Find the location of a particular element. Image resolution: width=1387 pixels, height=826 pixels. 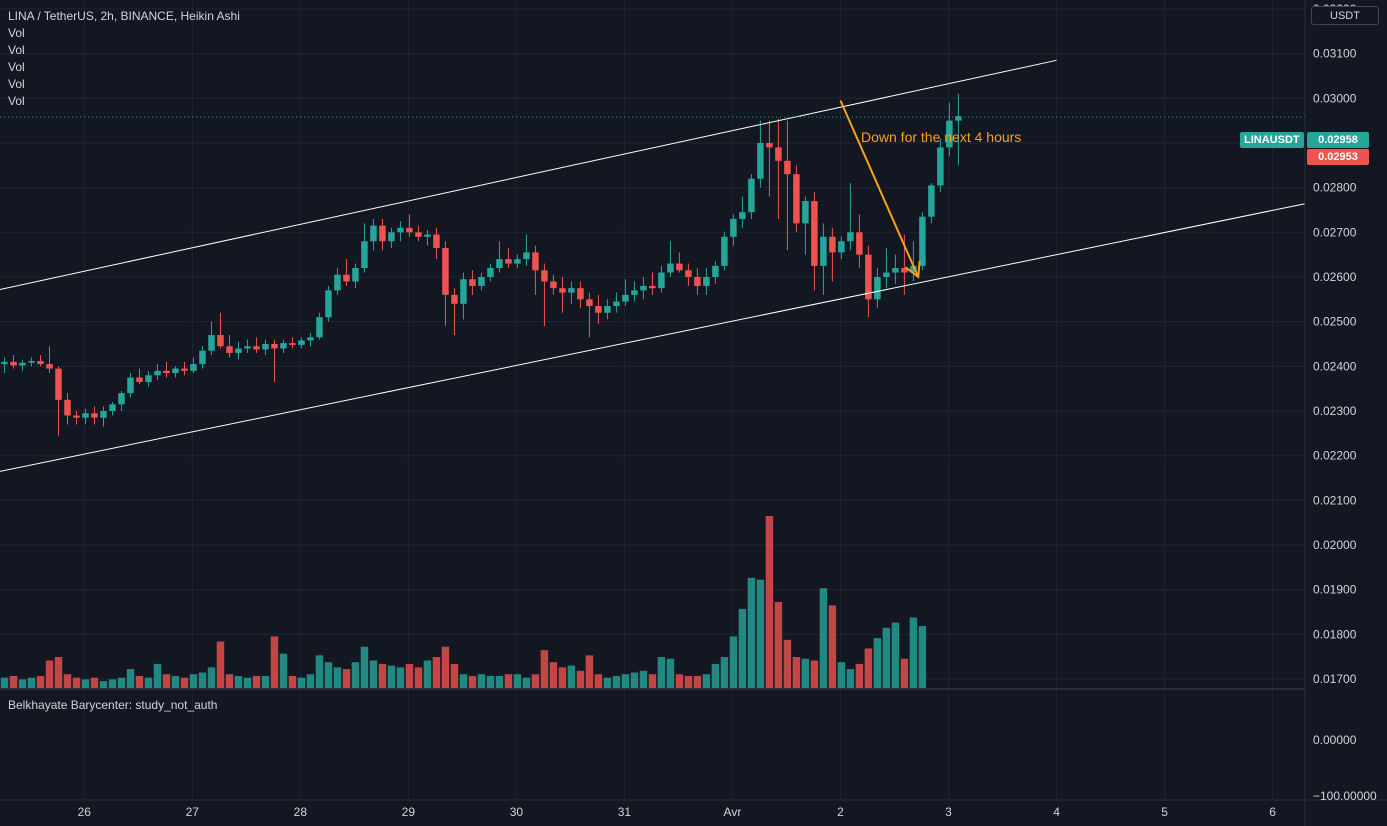

price-tick-label: 0.02600 is located at coordinates (1335, 277).